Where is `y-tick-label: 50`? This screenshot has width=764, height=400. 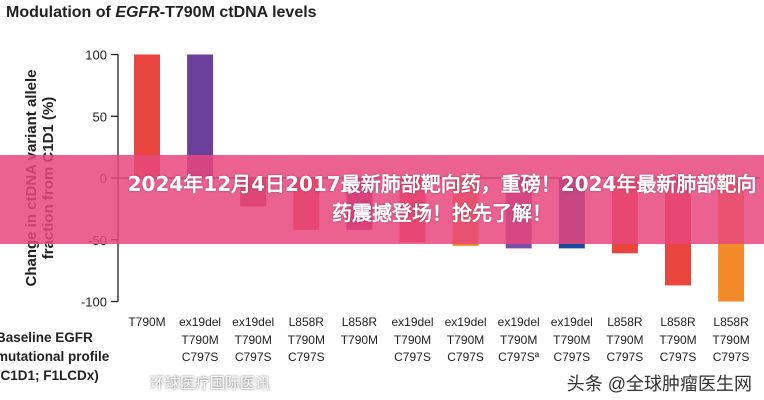 y-tick-label: 50 is located at coordinates (100, 116).